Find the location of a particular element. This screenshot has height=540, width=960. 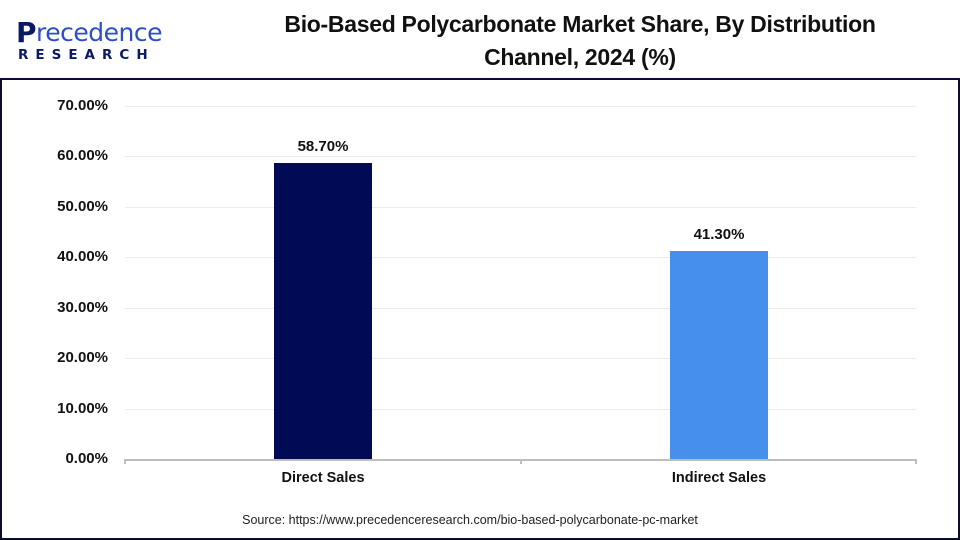

y-tick-label: 50.00% is located at coordinates (82, 206).